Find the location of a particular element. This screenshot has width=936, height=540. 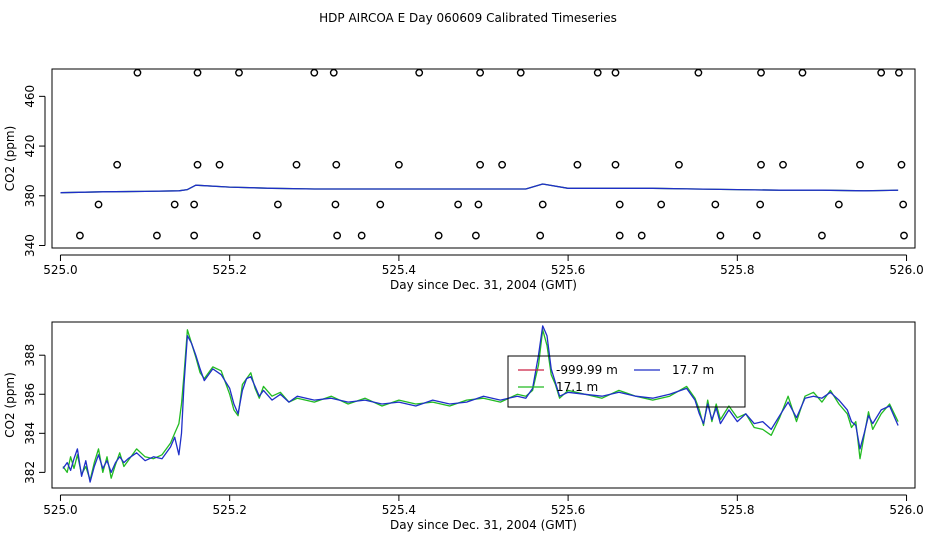

y-tick-label: 420 is located at coordinates (30, 146).